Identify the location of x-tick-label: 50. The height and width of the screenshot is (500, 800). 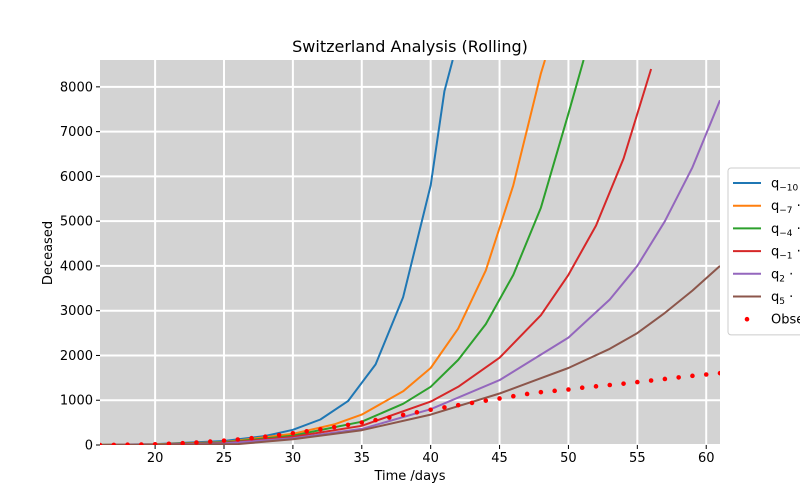
(568, 458).